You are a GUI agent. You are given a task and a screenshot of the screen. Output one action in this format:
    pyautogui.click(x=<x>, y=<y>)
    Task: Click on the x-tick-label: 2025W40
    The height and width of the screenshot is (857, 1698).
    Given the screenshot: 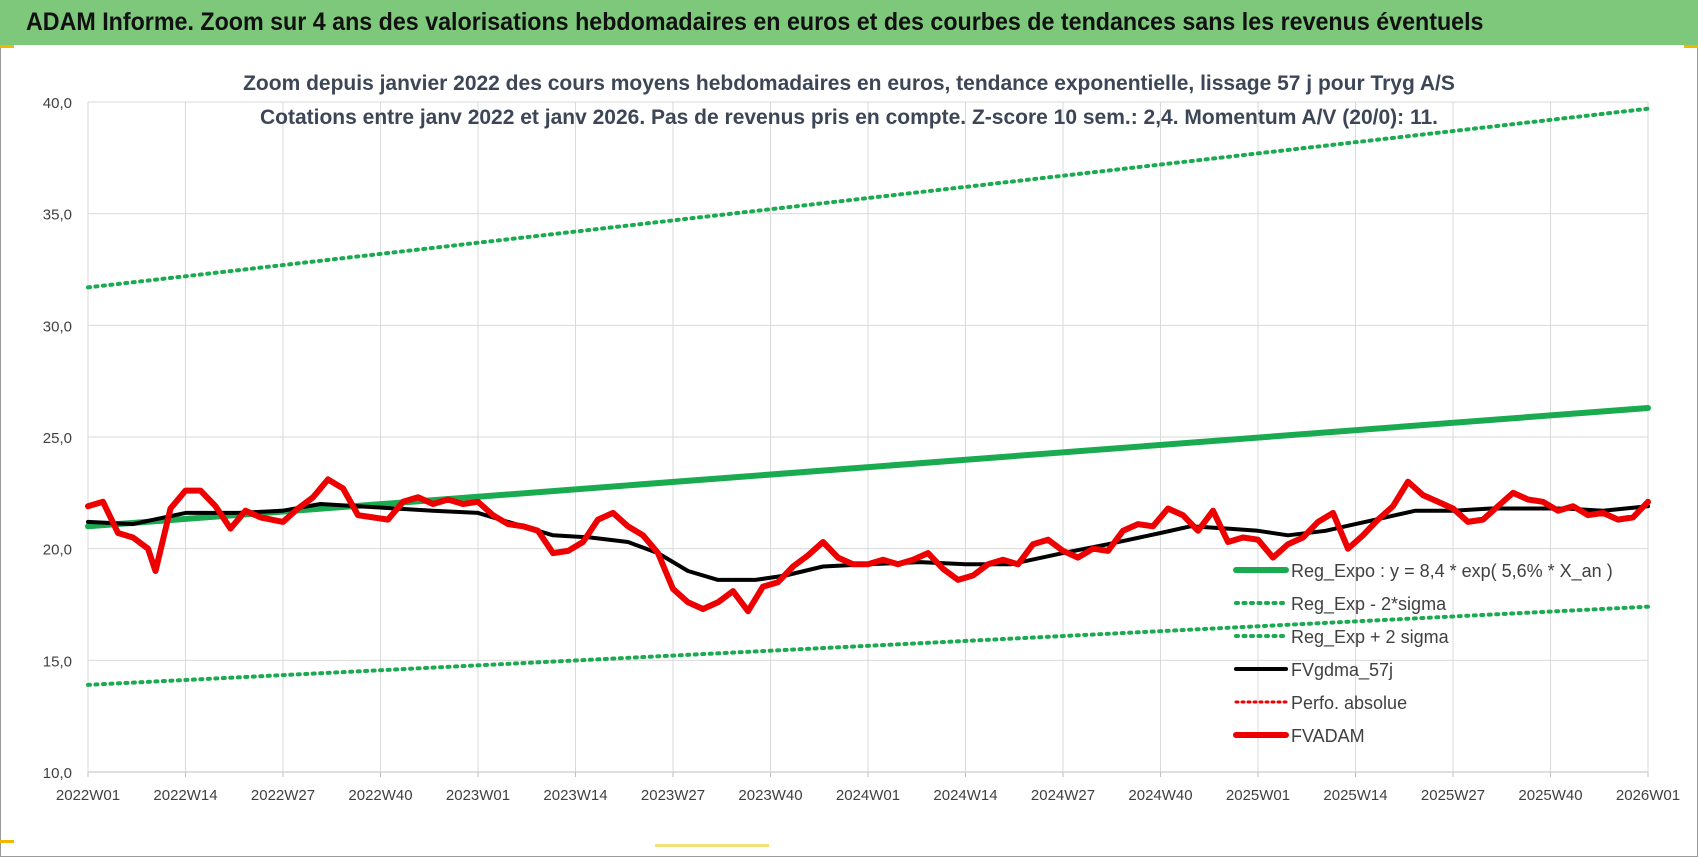 What is the action you would take?
    pyautogui.click(x=1550, y=795)
    